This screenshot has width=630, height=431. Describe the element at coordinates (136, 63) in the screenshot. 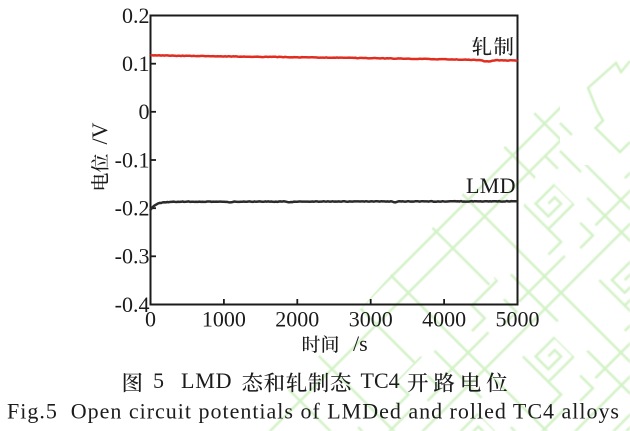

I see `svg-text: 0.1` at that location.